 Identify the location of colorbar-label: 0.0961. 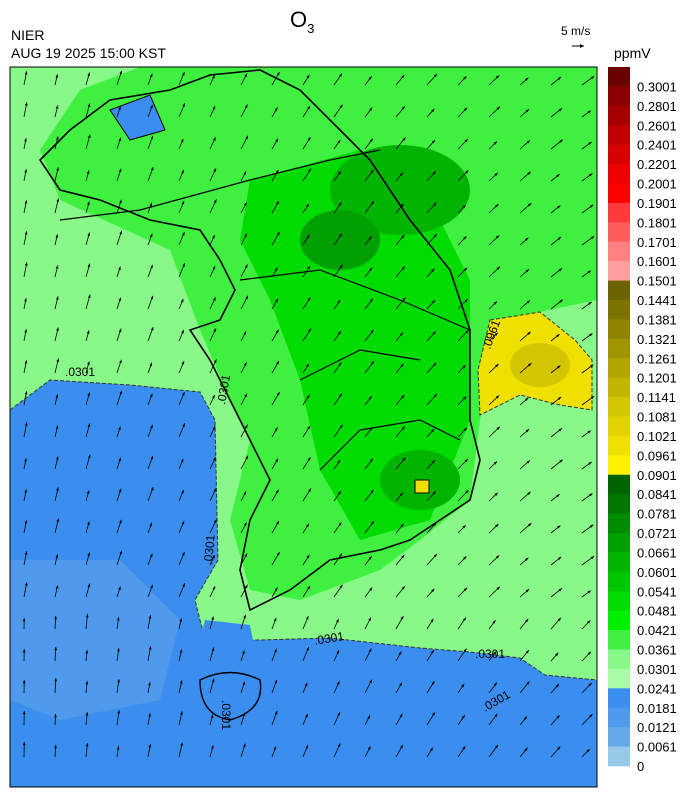
(657, 455).